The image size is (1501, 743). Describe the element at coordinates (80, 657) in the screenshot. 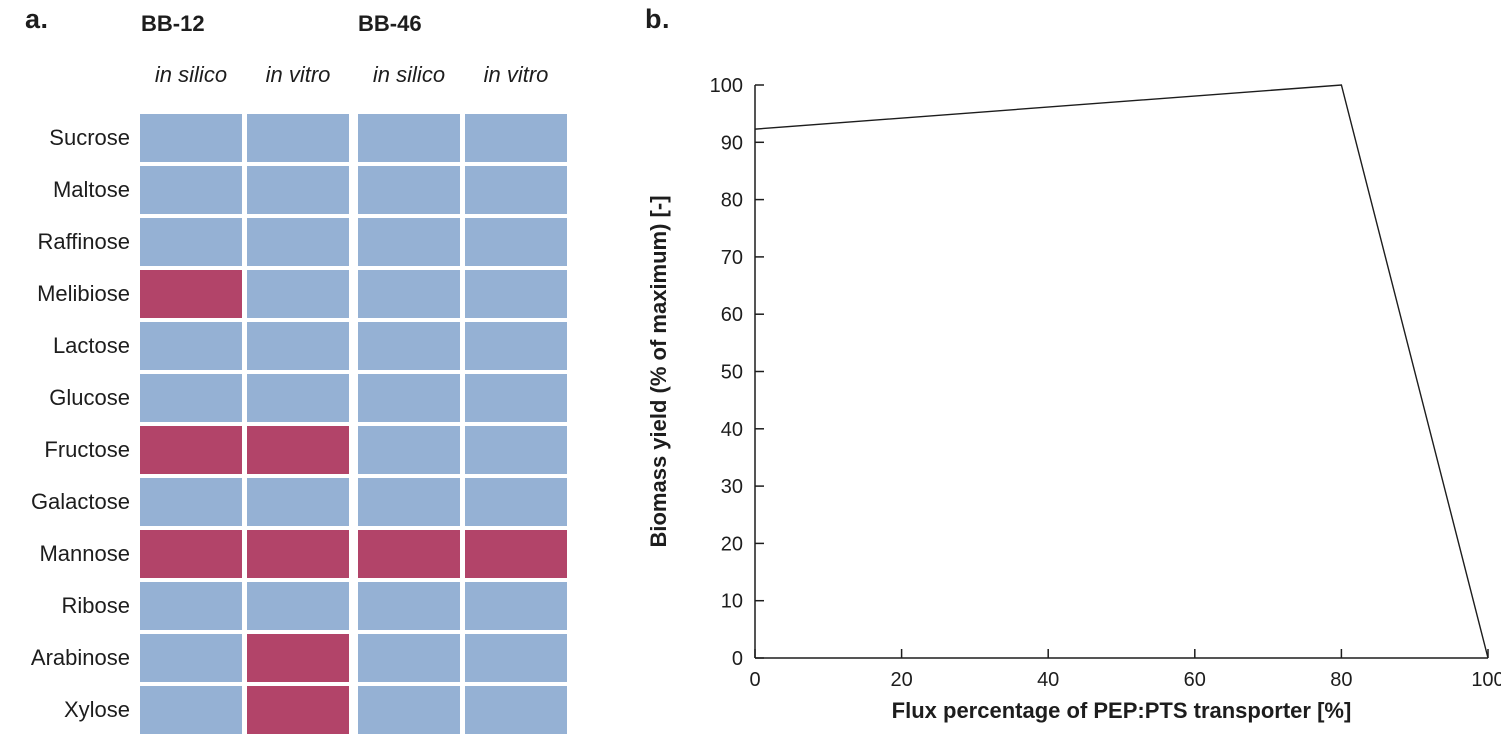

I see `row-label-arabinose: Arabinose` at that location.